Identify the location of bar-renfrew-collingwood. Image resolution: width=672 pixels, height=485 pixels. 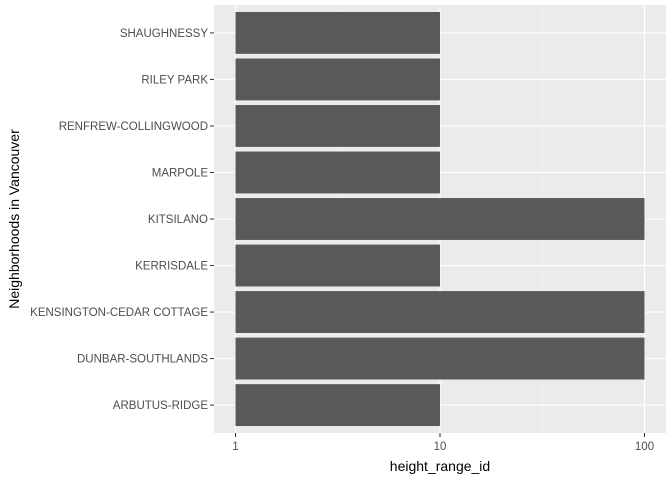
(337, 126).